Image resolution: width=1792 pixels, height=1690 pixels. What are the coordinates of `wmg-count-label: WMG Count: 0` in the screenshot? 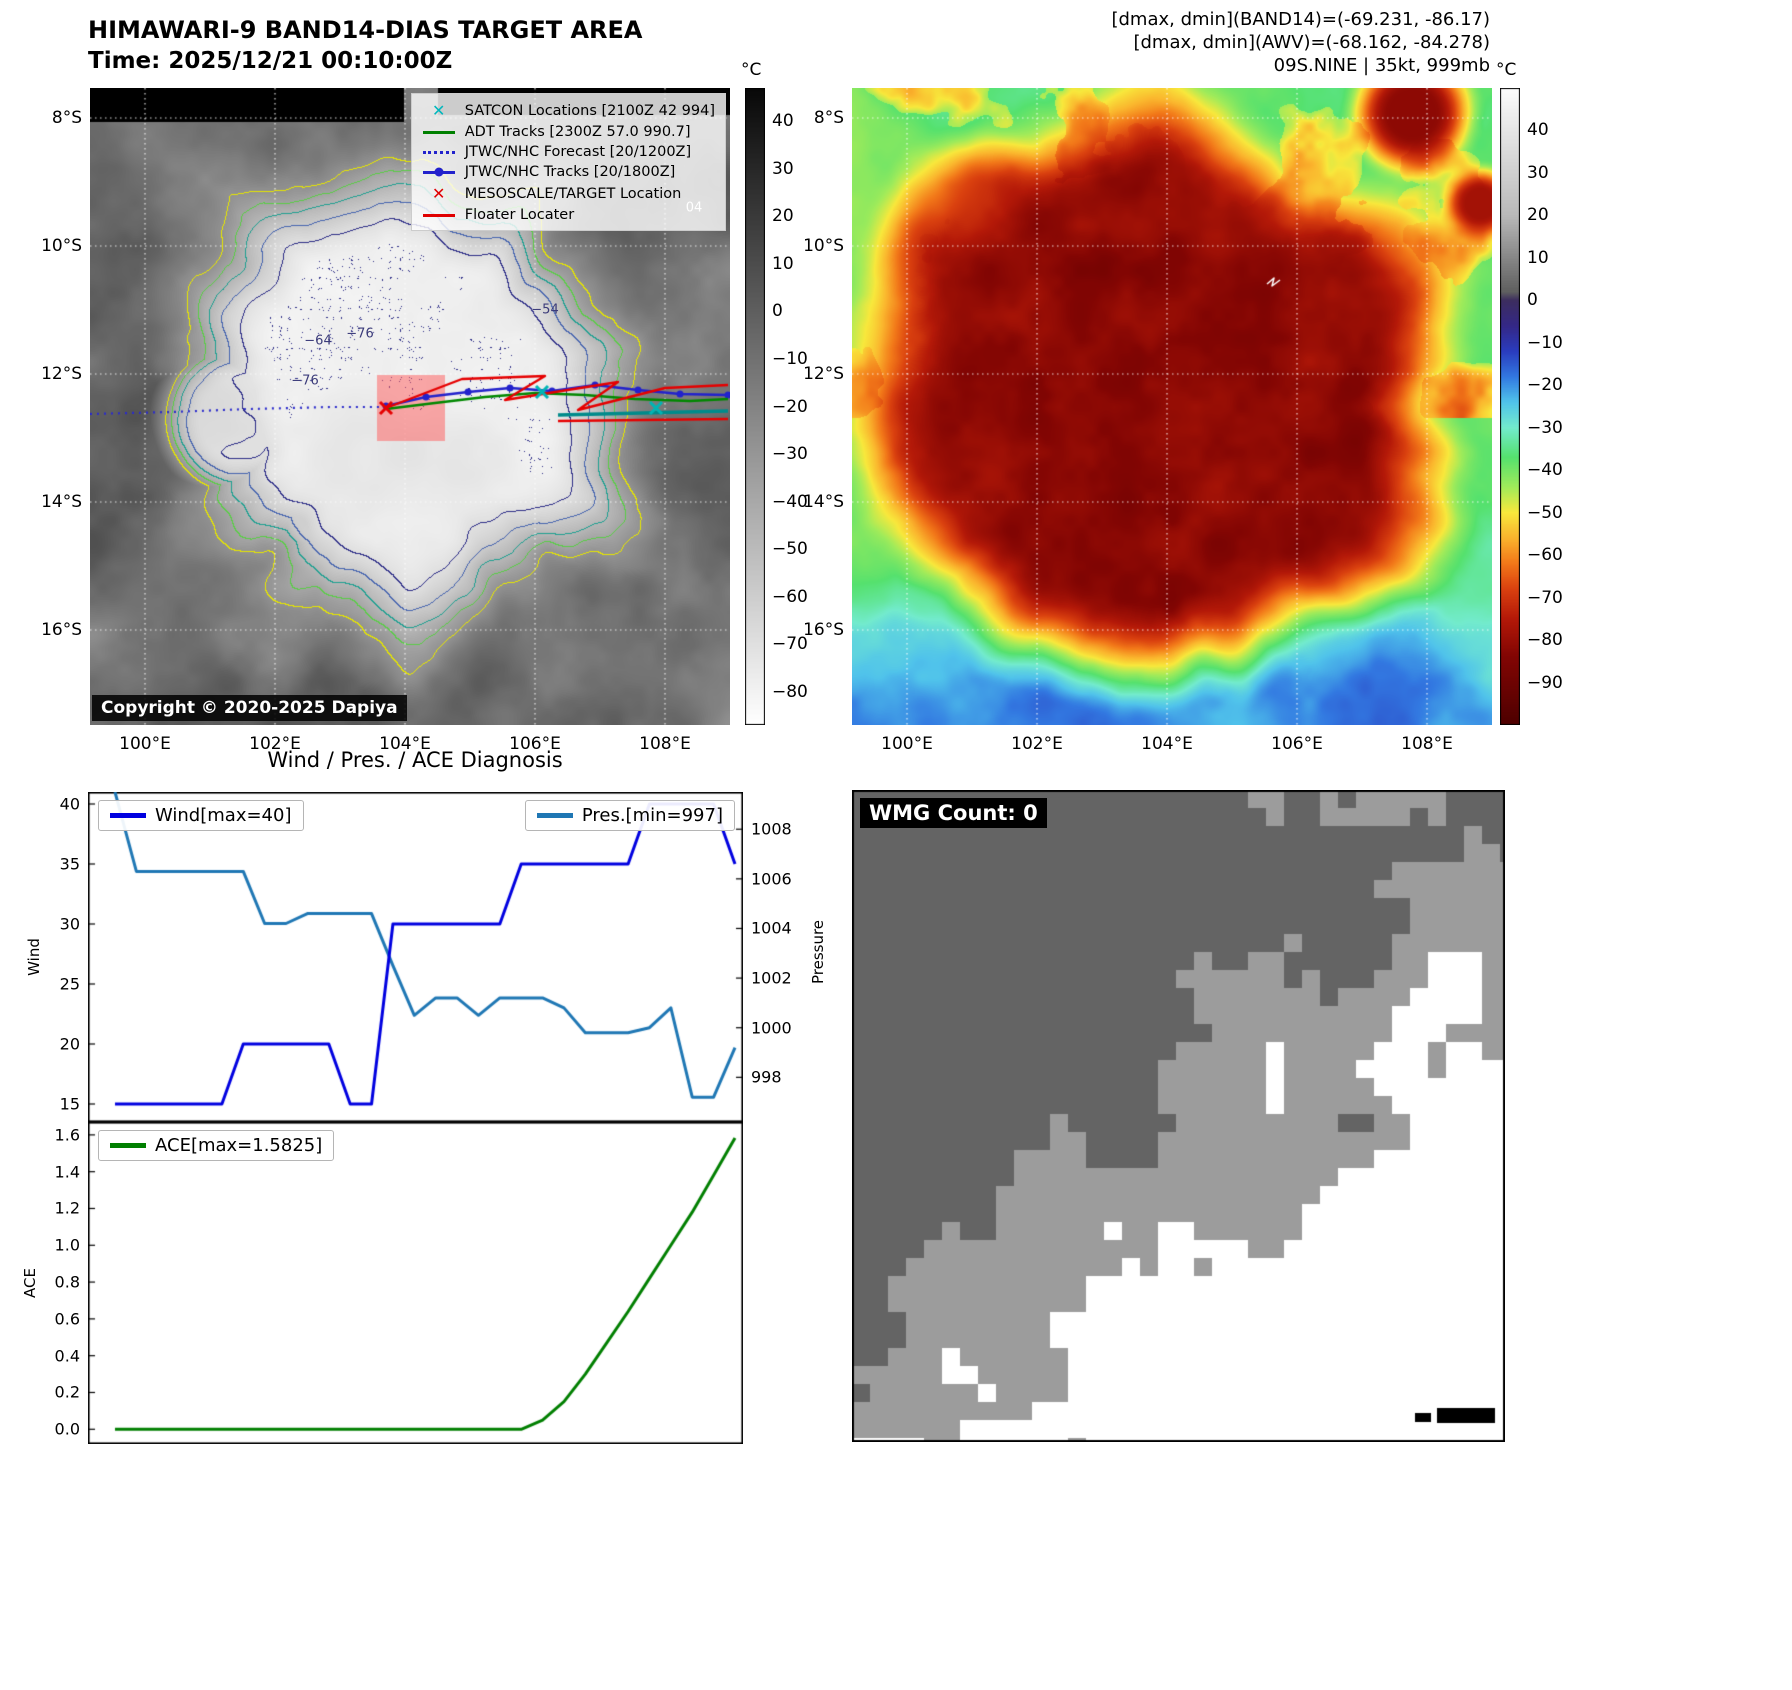 It's located at (953, 813).